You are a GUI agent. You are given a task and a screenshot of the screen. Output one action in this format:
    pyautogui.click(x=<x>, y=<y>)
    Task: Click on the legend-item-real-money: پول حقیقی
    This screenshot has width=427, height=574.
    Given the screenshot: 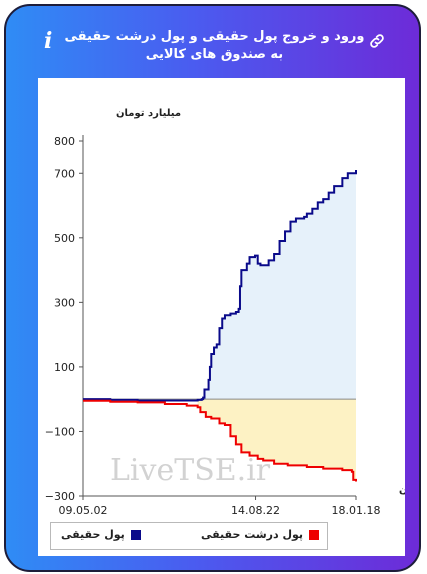 What is the action you would take?
    pyautogui.click(x=101, y=536)
    